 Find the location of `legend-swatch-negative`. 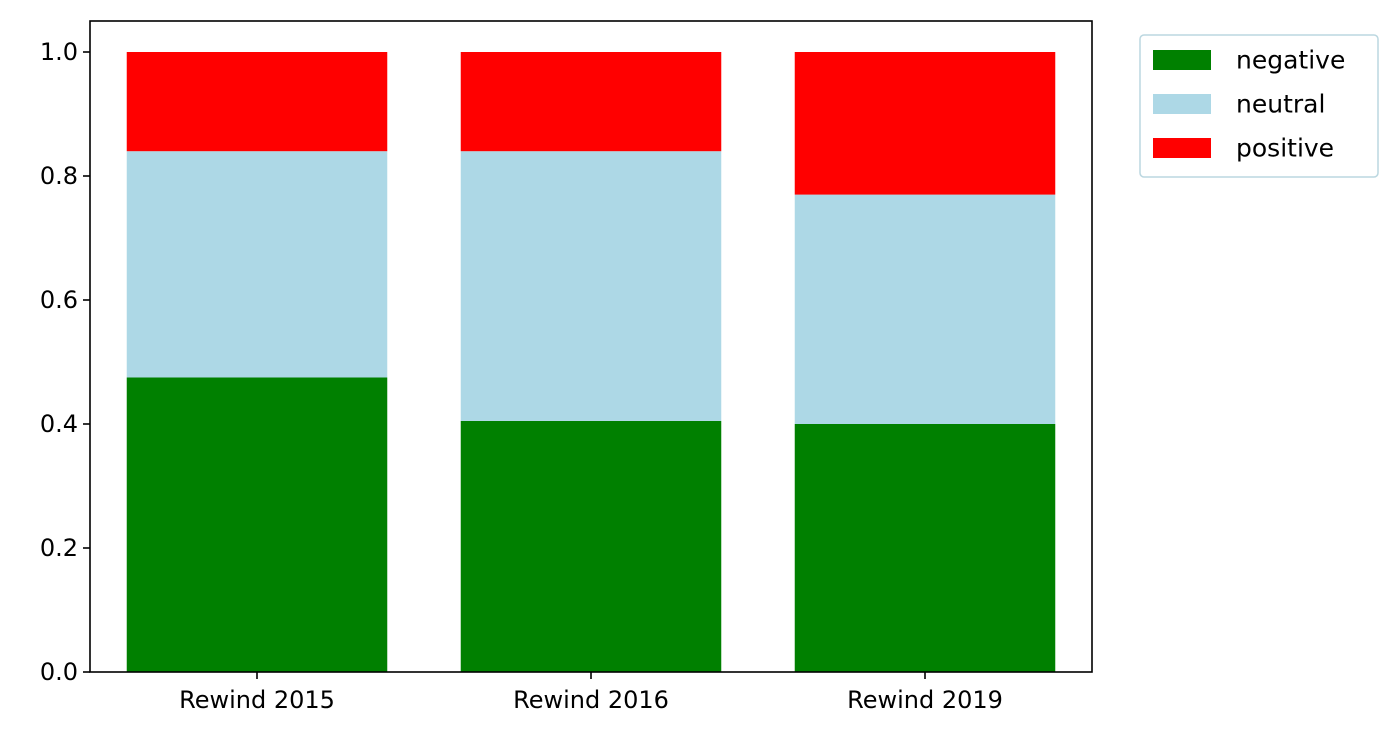

legend-swatch-negative is located at coordinates (1182, 60).